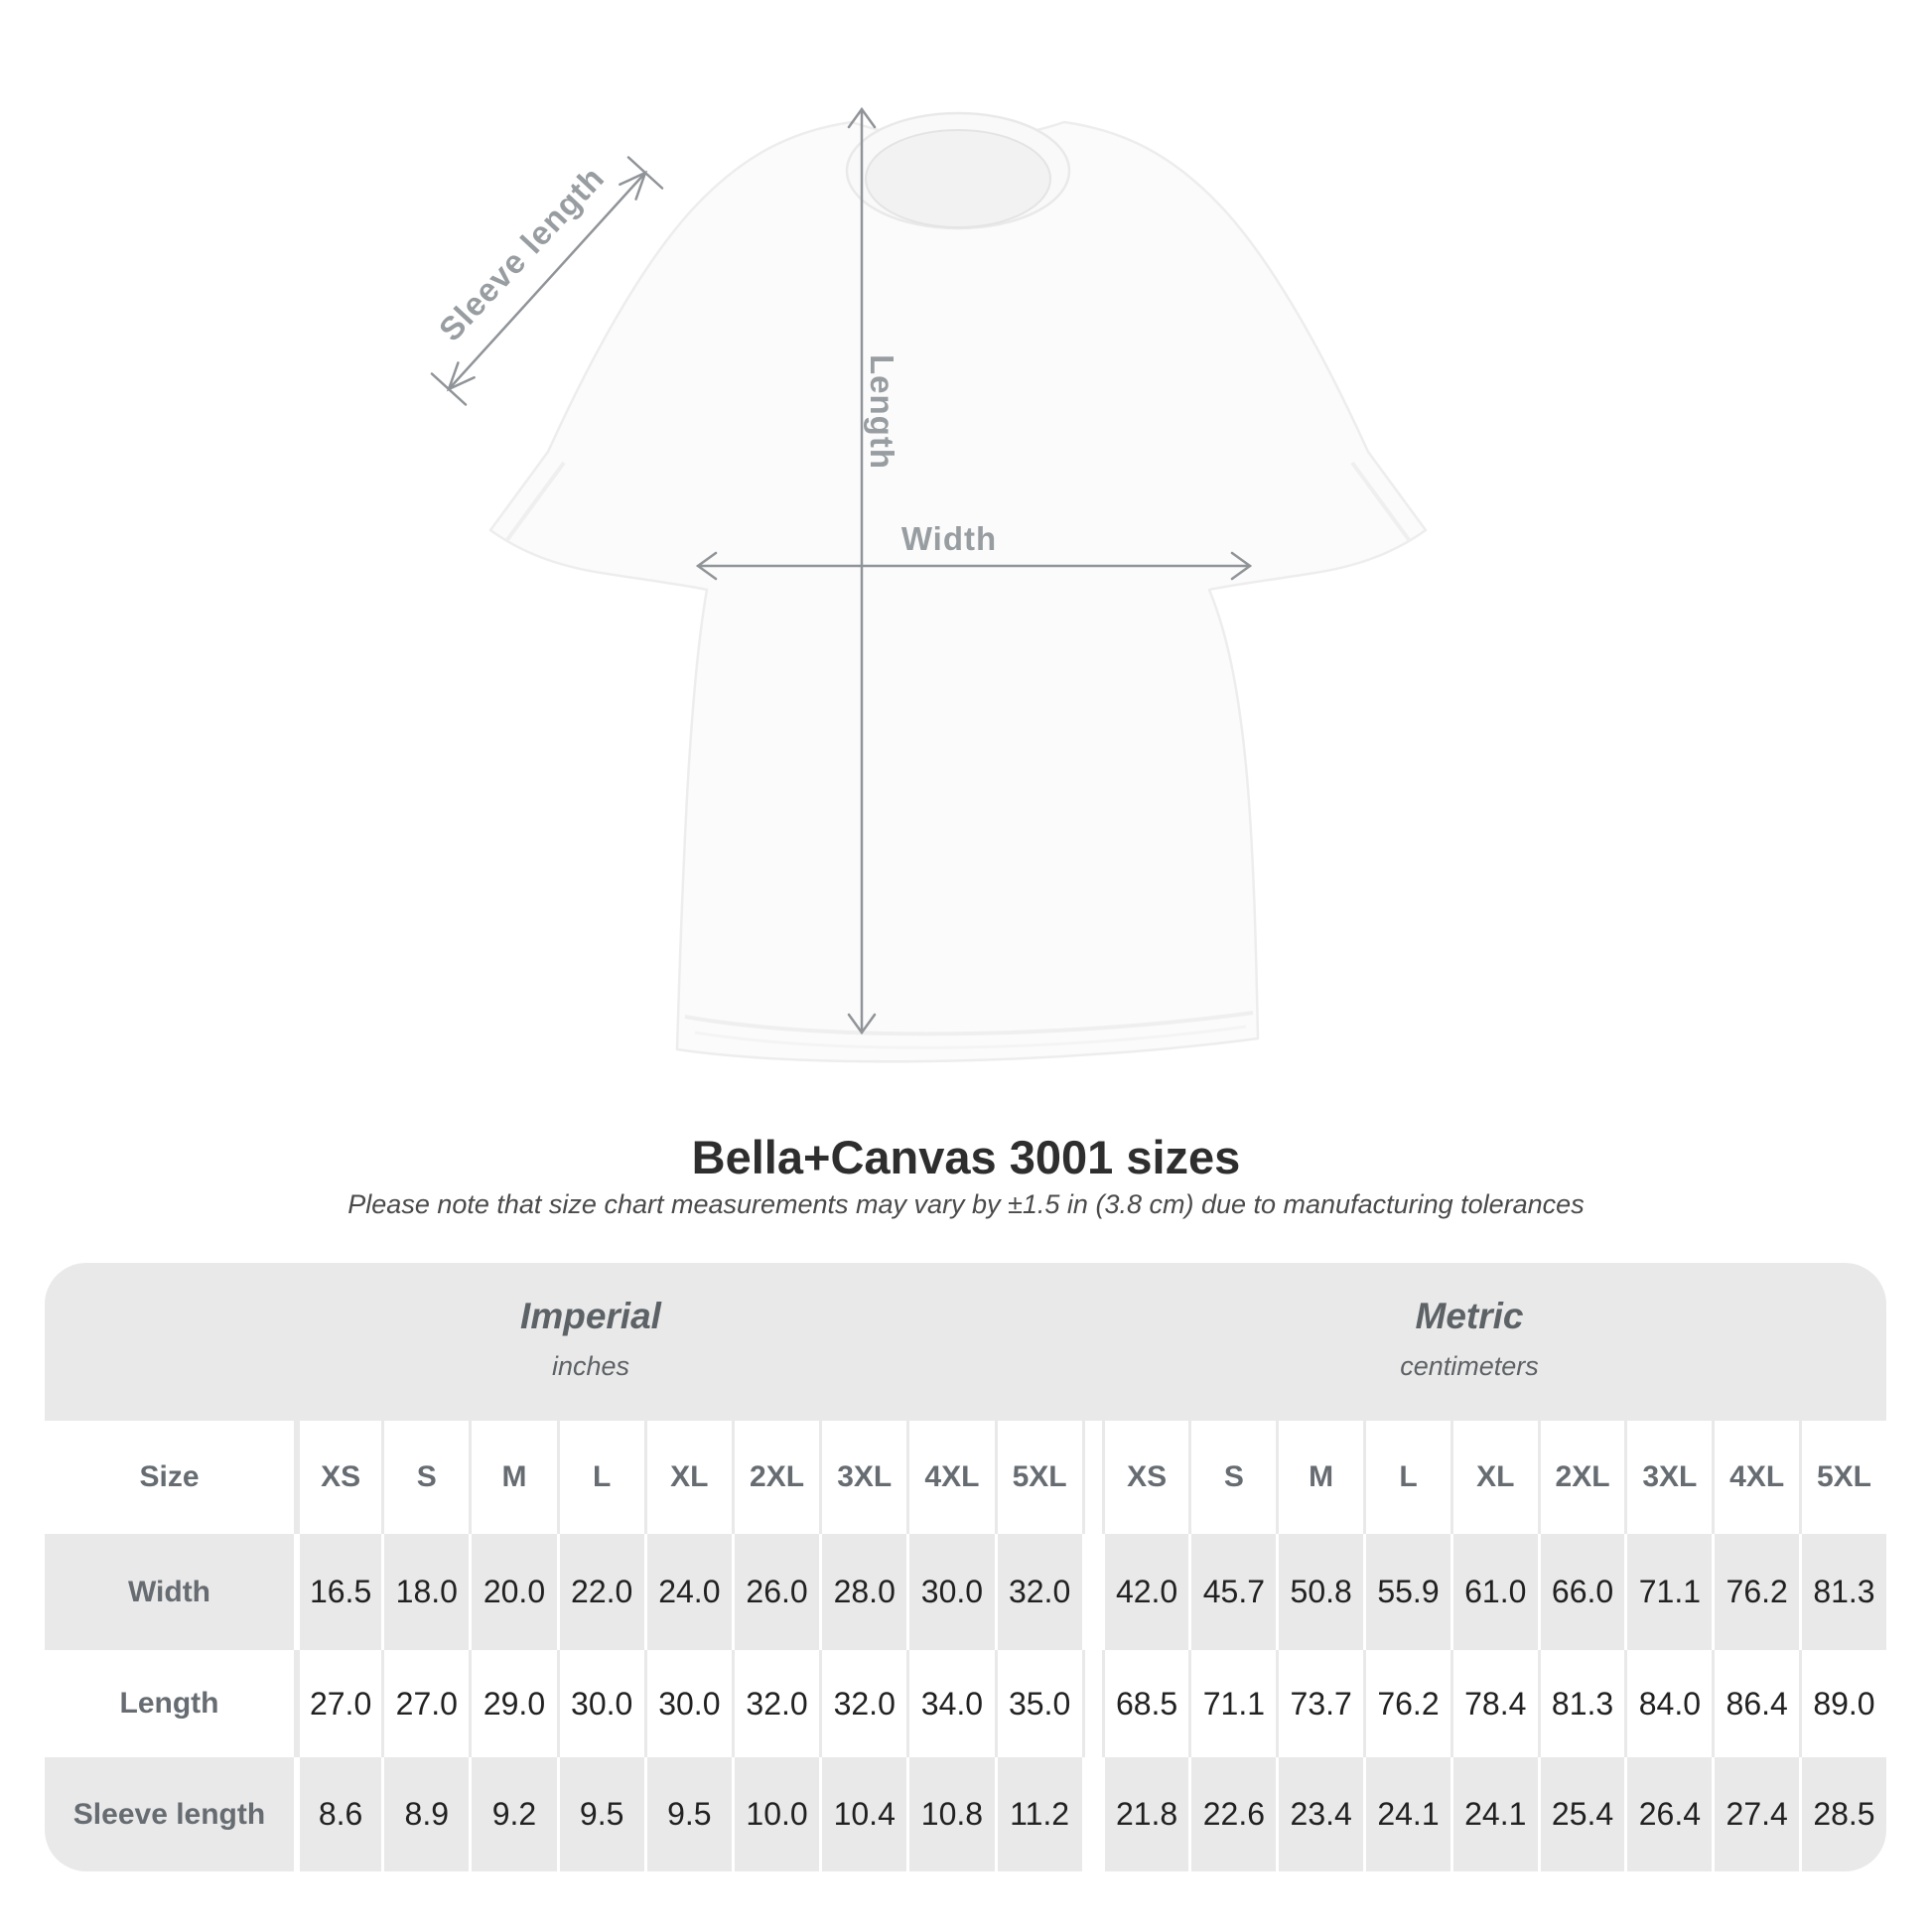 This screenshot has height=1932, width=1932. What do you see at coordinates (512, 1703) in the screenshot?
I see `imperial-value-cell: 29.0` at bounding box center [512, 1703].